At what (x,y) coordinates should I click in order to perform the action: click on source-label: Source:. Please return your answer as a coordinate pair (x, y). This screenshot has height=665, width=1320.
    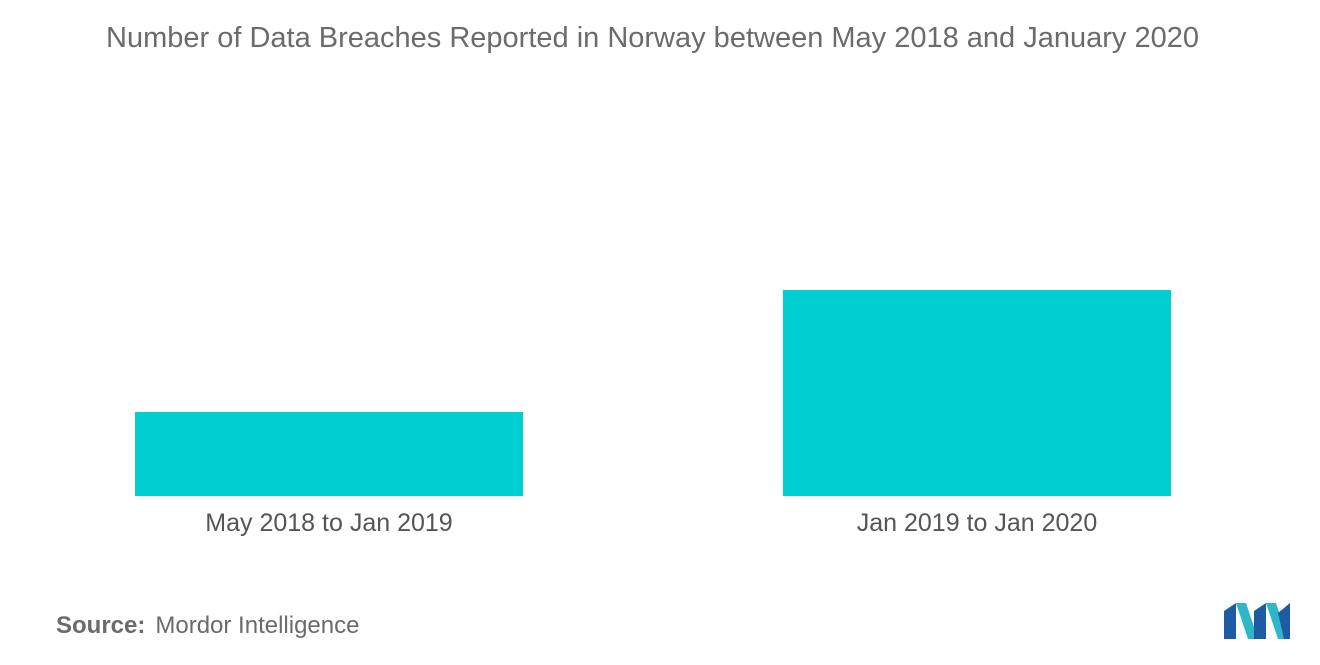
    Looking at the image, I should click on (101, 625).